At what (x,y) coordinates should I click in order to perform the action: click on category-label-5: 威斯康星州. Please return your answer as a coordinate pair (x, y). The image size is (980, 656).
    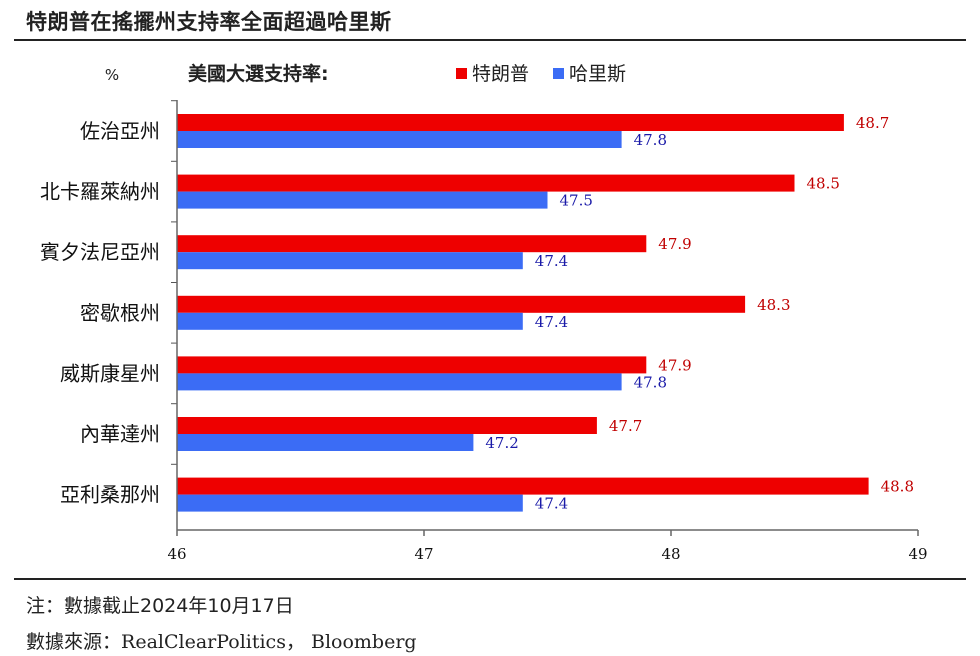
    Looking at the image, I should click on (110, 373).